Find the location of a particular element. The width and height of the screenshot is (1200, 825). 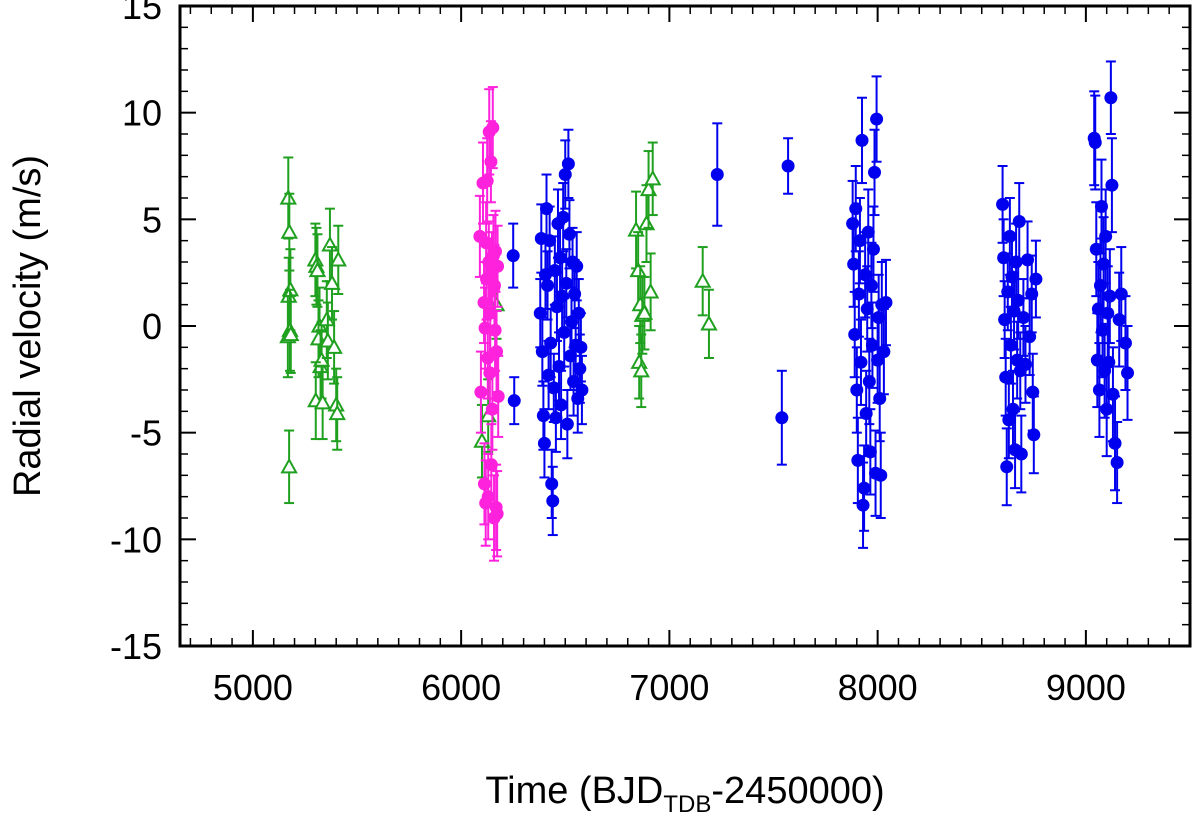

x-tick-label: 6000 is located at coordinates (461, 687).